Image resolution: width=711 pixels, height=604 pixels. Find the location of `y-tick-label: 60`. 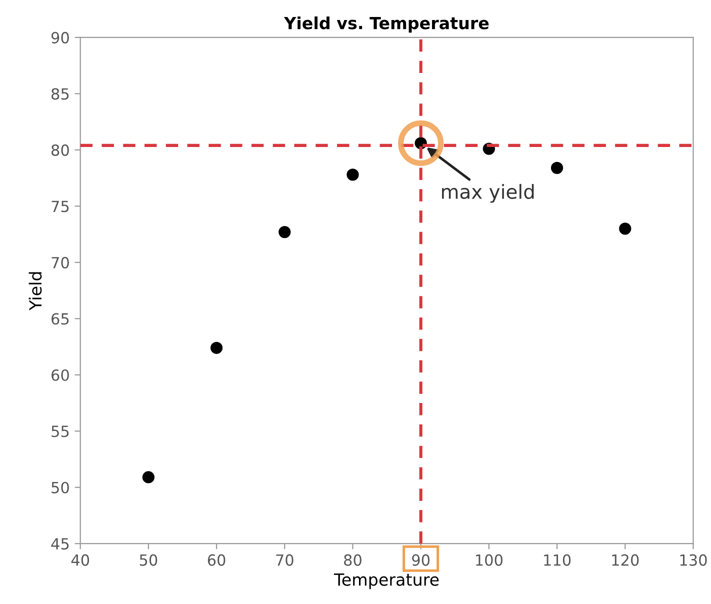

y-tick-label: 60 is located at coordinates (60, 375).